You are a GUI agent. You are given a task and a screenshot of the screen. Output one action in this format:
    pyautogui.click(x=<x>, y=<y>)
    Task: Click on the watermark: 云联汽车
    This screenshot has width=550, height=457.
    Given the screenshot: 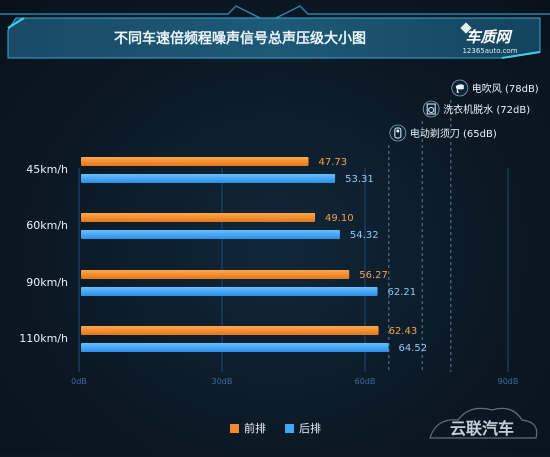 What is the action you would take?
    pyautogui.click(x=483, y=423)
    